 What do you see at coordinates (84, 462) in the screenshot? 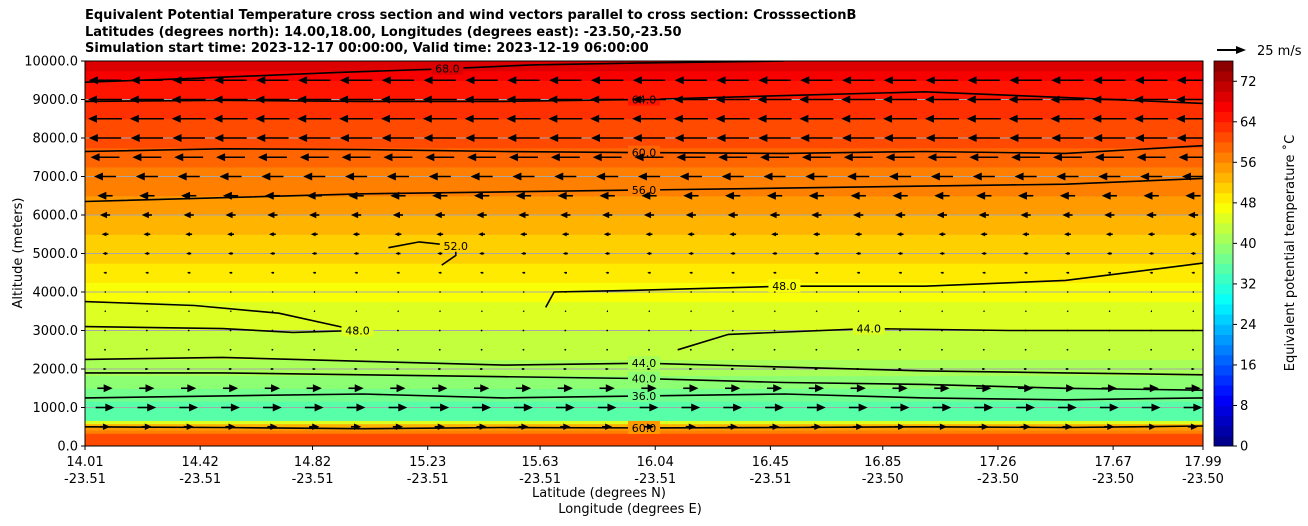
I see `x-tick-label-lat: 14.01` at bounding box center [84, 462].